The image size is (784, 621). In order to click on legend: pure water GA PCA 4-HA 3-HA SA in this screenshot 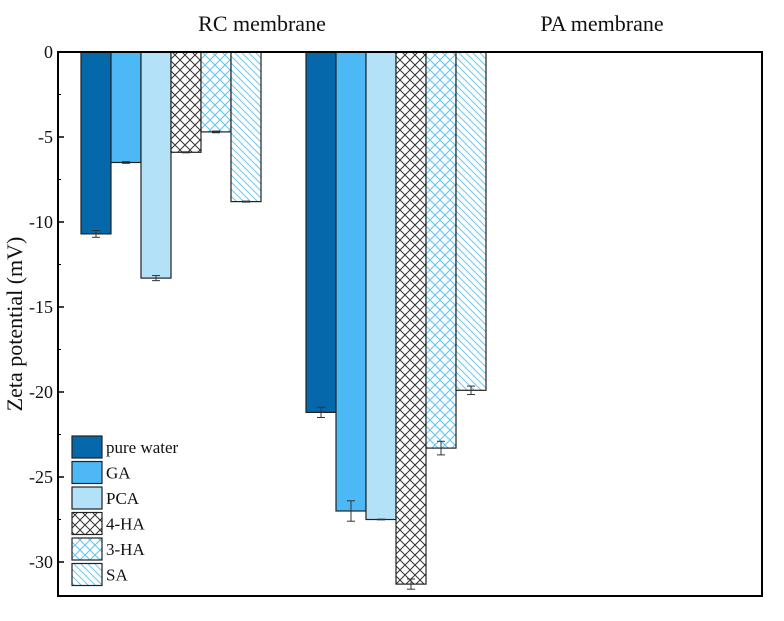, I will do `click(125, 511)`.